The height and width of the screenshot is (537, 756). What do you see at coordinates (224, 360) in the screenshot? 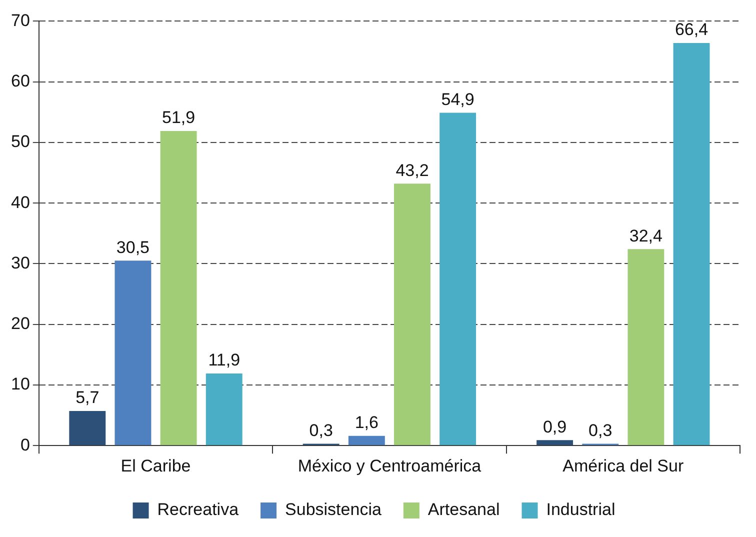
I see `data-label: 11,9` at bounding box center [224, 360].